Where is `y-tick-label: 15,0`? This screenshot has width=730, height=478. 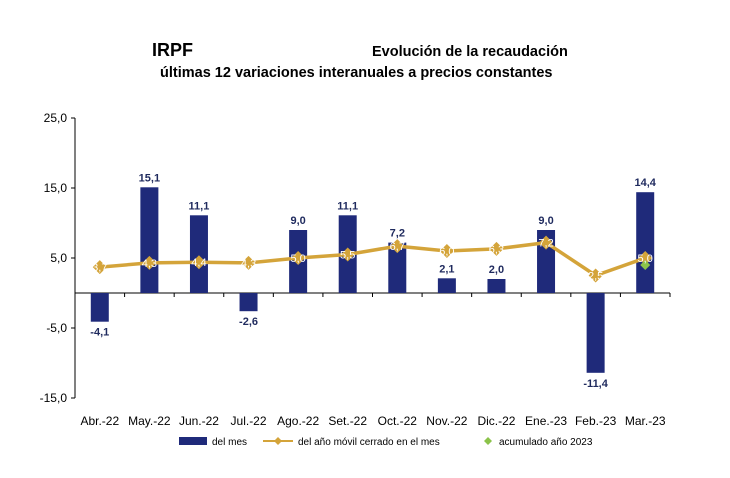
y-tick-label: 15,0 is located at coordinates (56, 188).